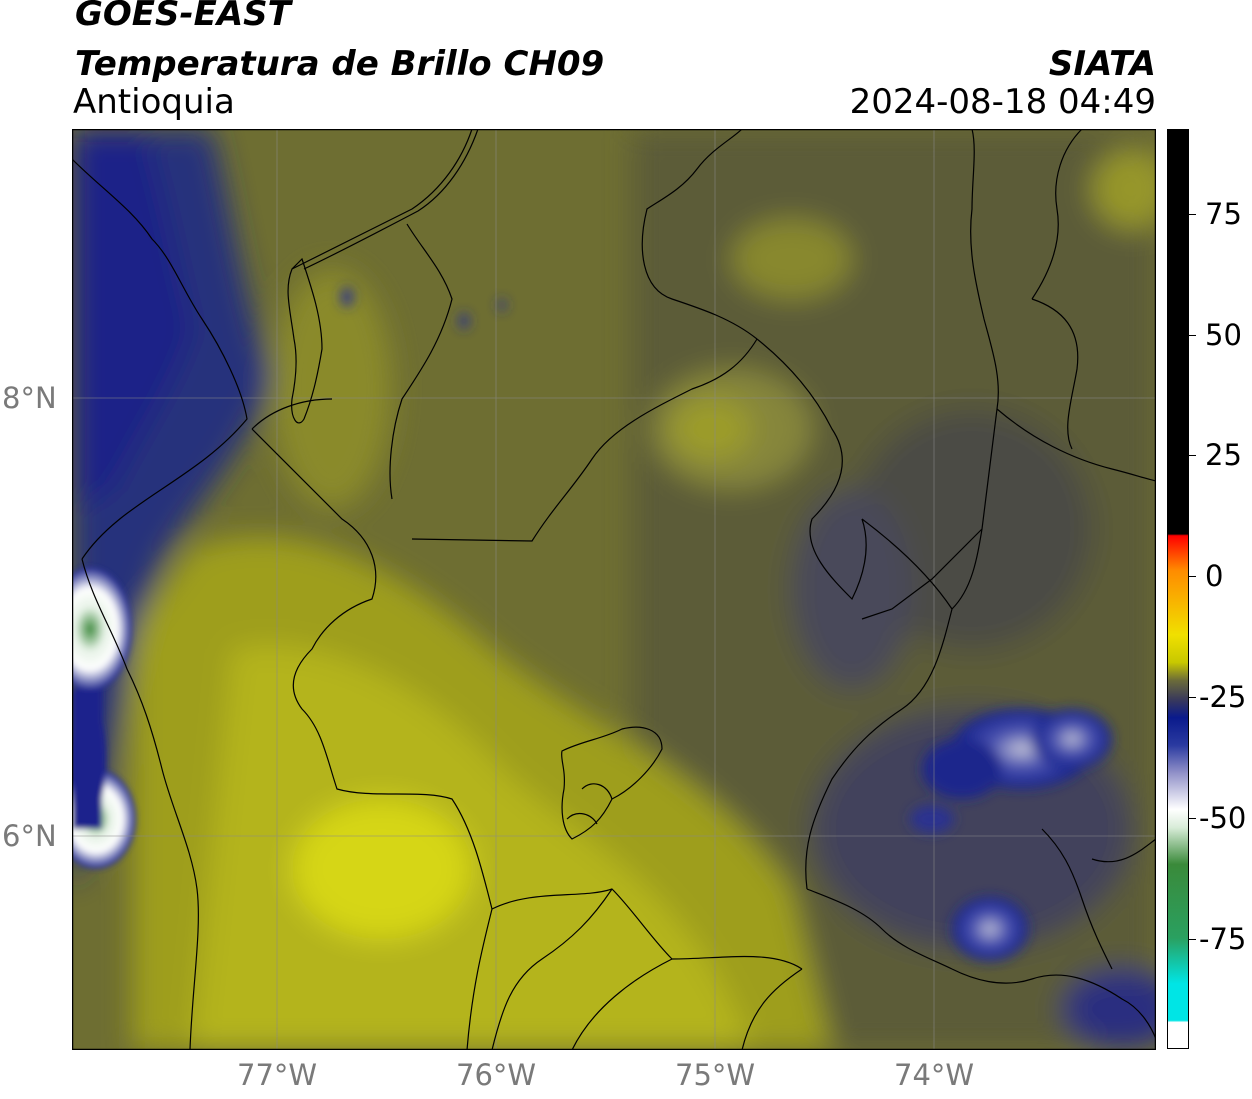 Image resolution: width=1252 pixels, height=1099 pixels. What do you see at coordinates (183, 17) in the screenshot?
I see `title-satellite: GOES-EAST` at bounding box center [183, 17].